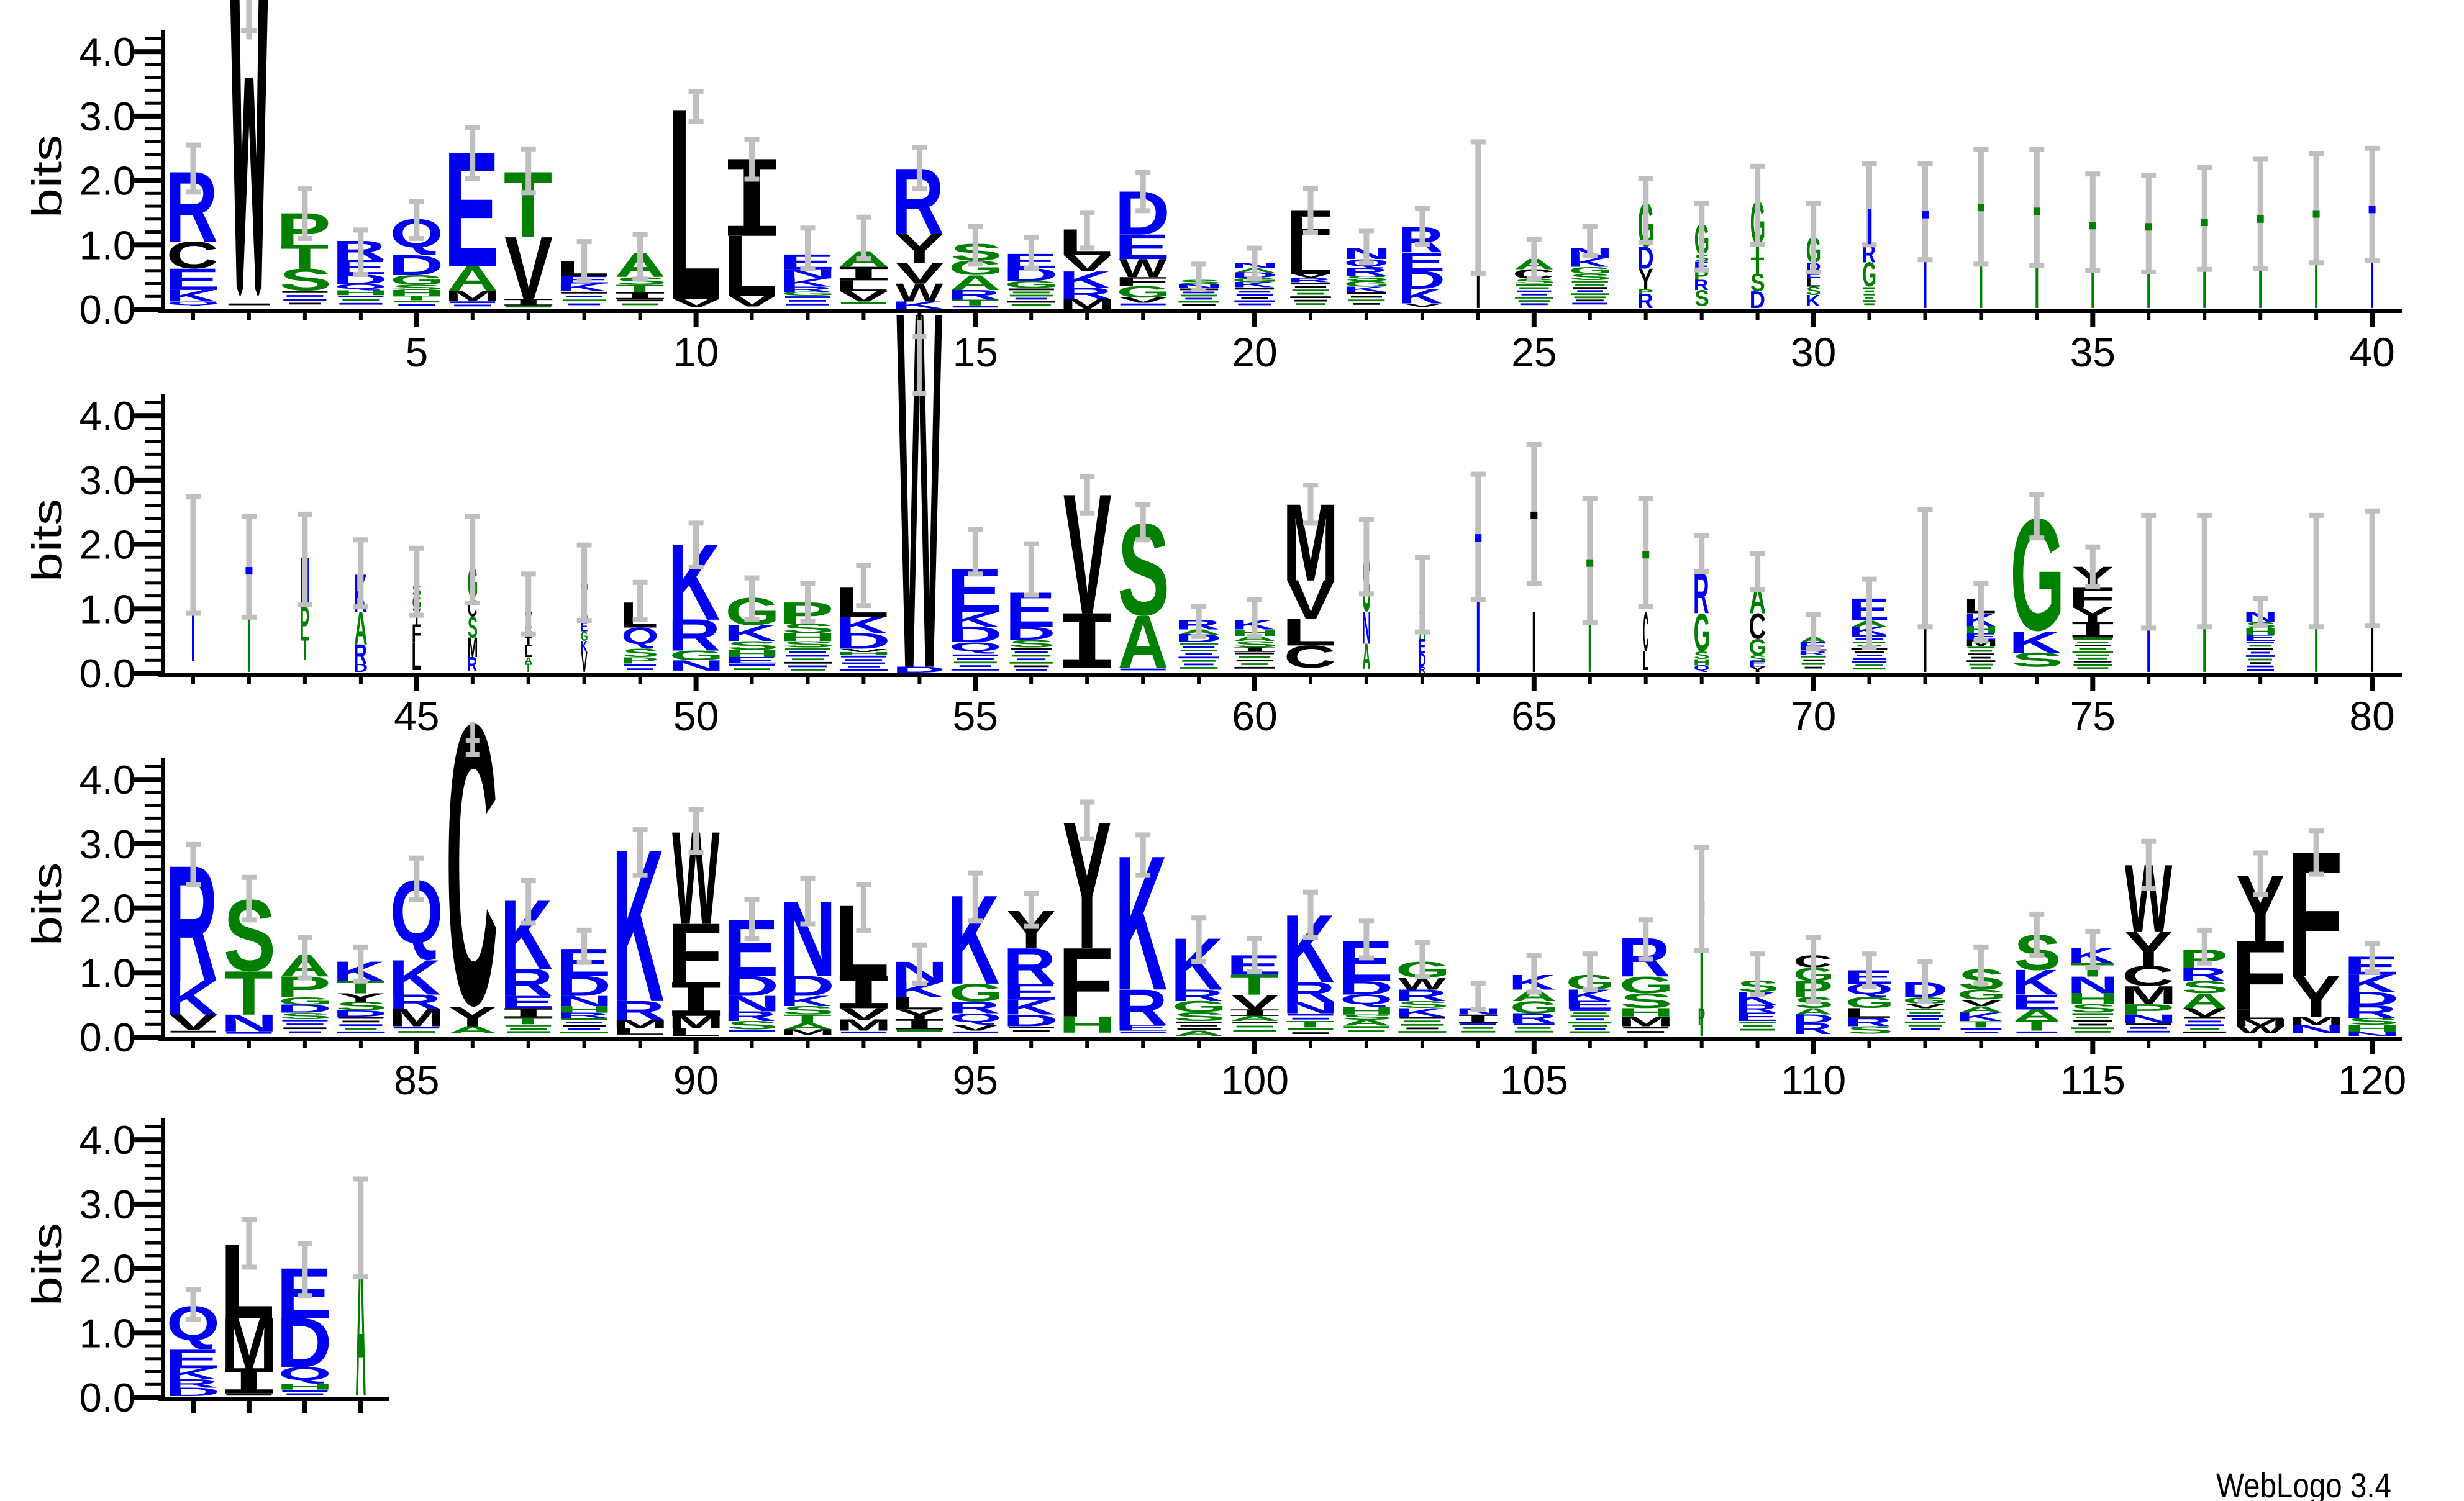  What do you see at coordinates (416, 716) in the screenshot?
I see `svg-text: 45` at bounding box center [416, 716].